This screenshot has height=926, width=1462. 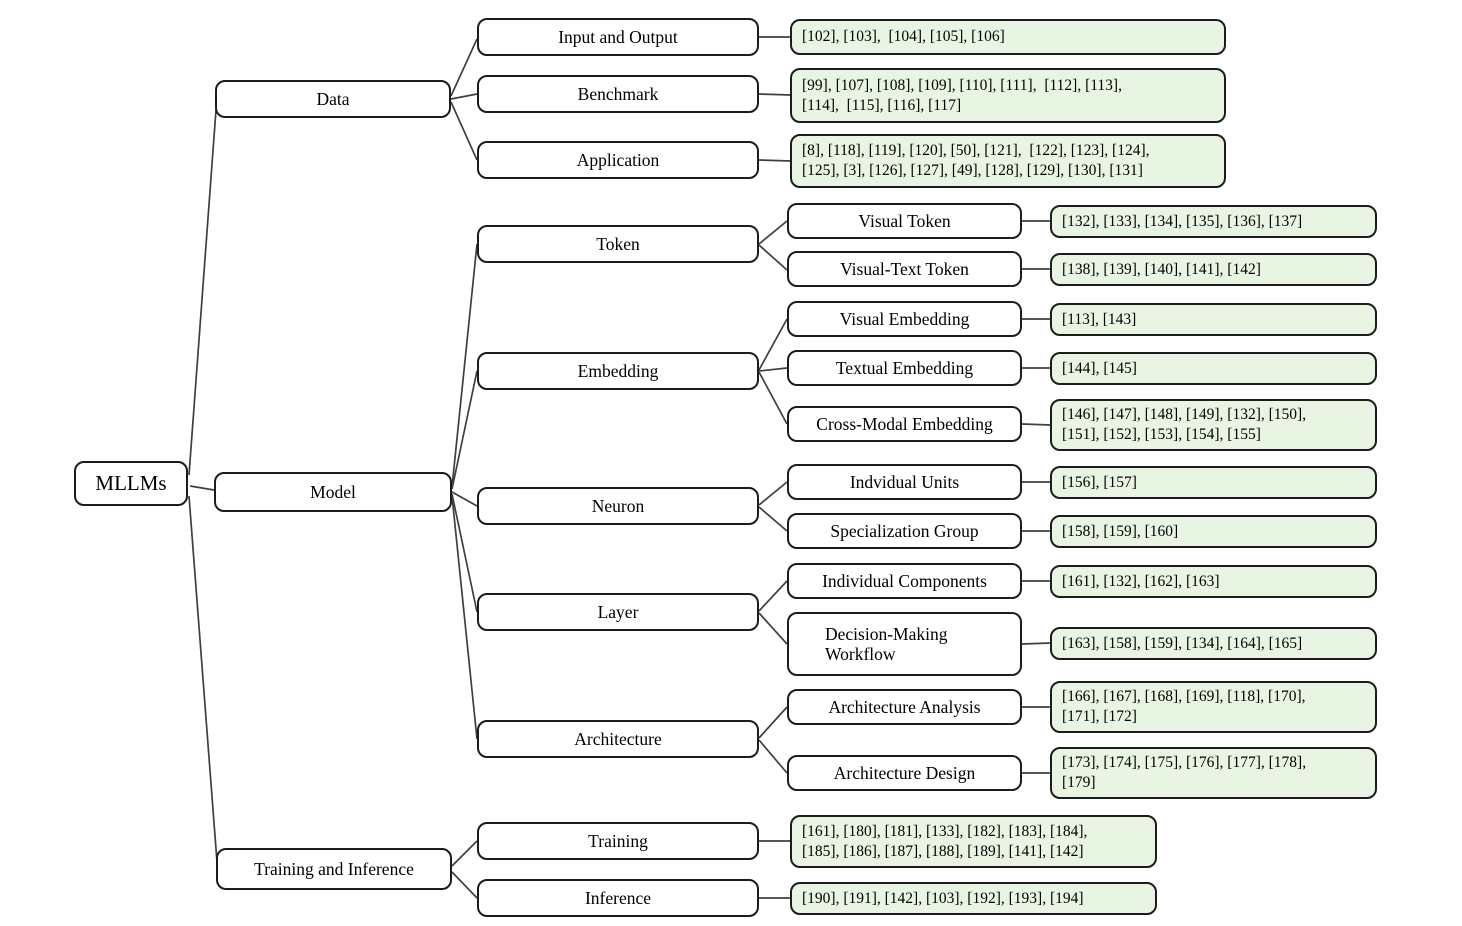 What do you see at coordinates (1213, 368) in the screenshot?
I see `refs-textual-embedding: [144], [145]` at bounding box center [1213, 368].